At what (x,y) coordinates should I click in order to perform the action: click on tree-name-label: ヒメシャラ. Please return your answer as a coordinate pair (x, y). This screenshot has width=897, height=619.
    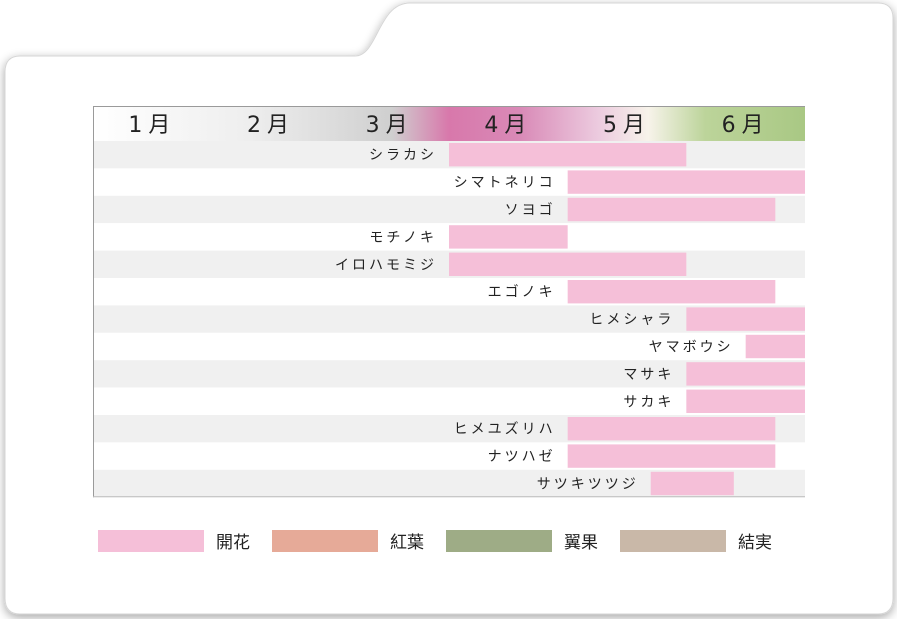
    Looking at the image, I should click on (631, 320).